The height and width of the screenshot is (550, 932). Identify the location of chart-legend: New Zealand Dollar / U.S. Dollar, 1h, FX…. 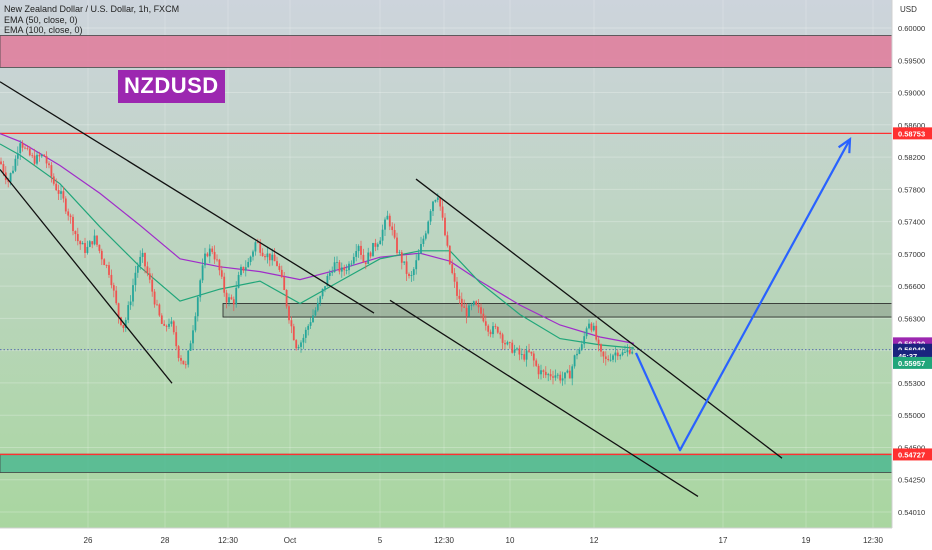
(91, 20).